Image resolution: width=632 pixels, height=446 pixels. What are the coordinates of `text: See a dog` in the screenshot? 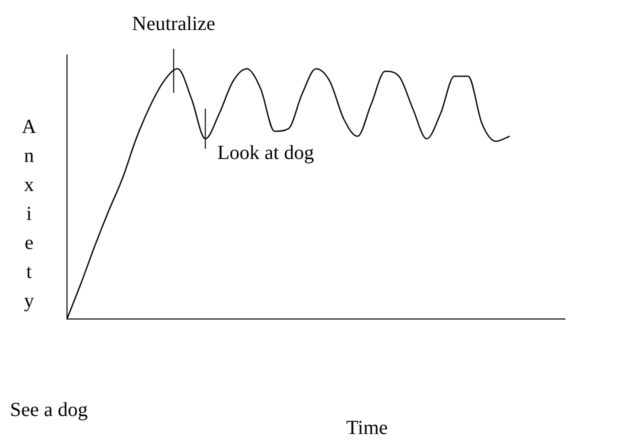 It's located at (49, 410).